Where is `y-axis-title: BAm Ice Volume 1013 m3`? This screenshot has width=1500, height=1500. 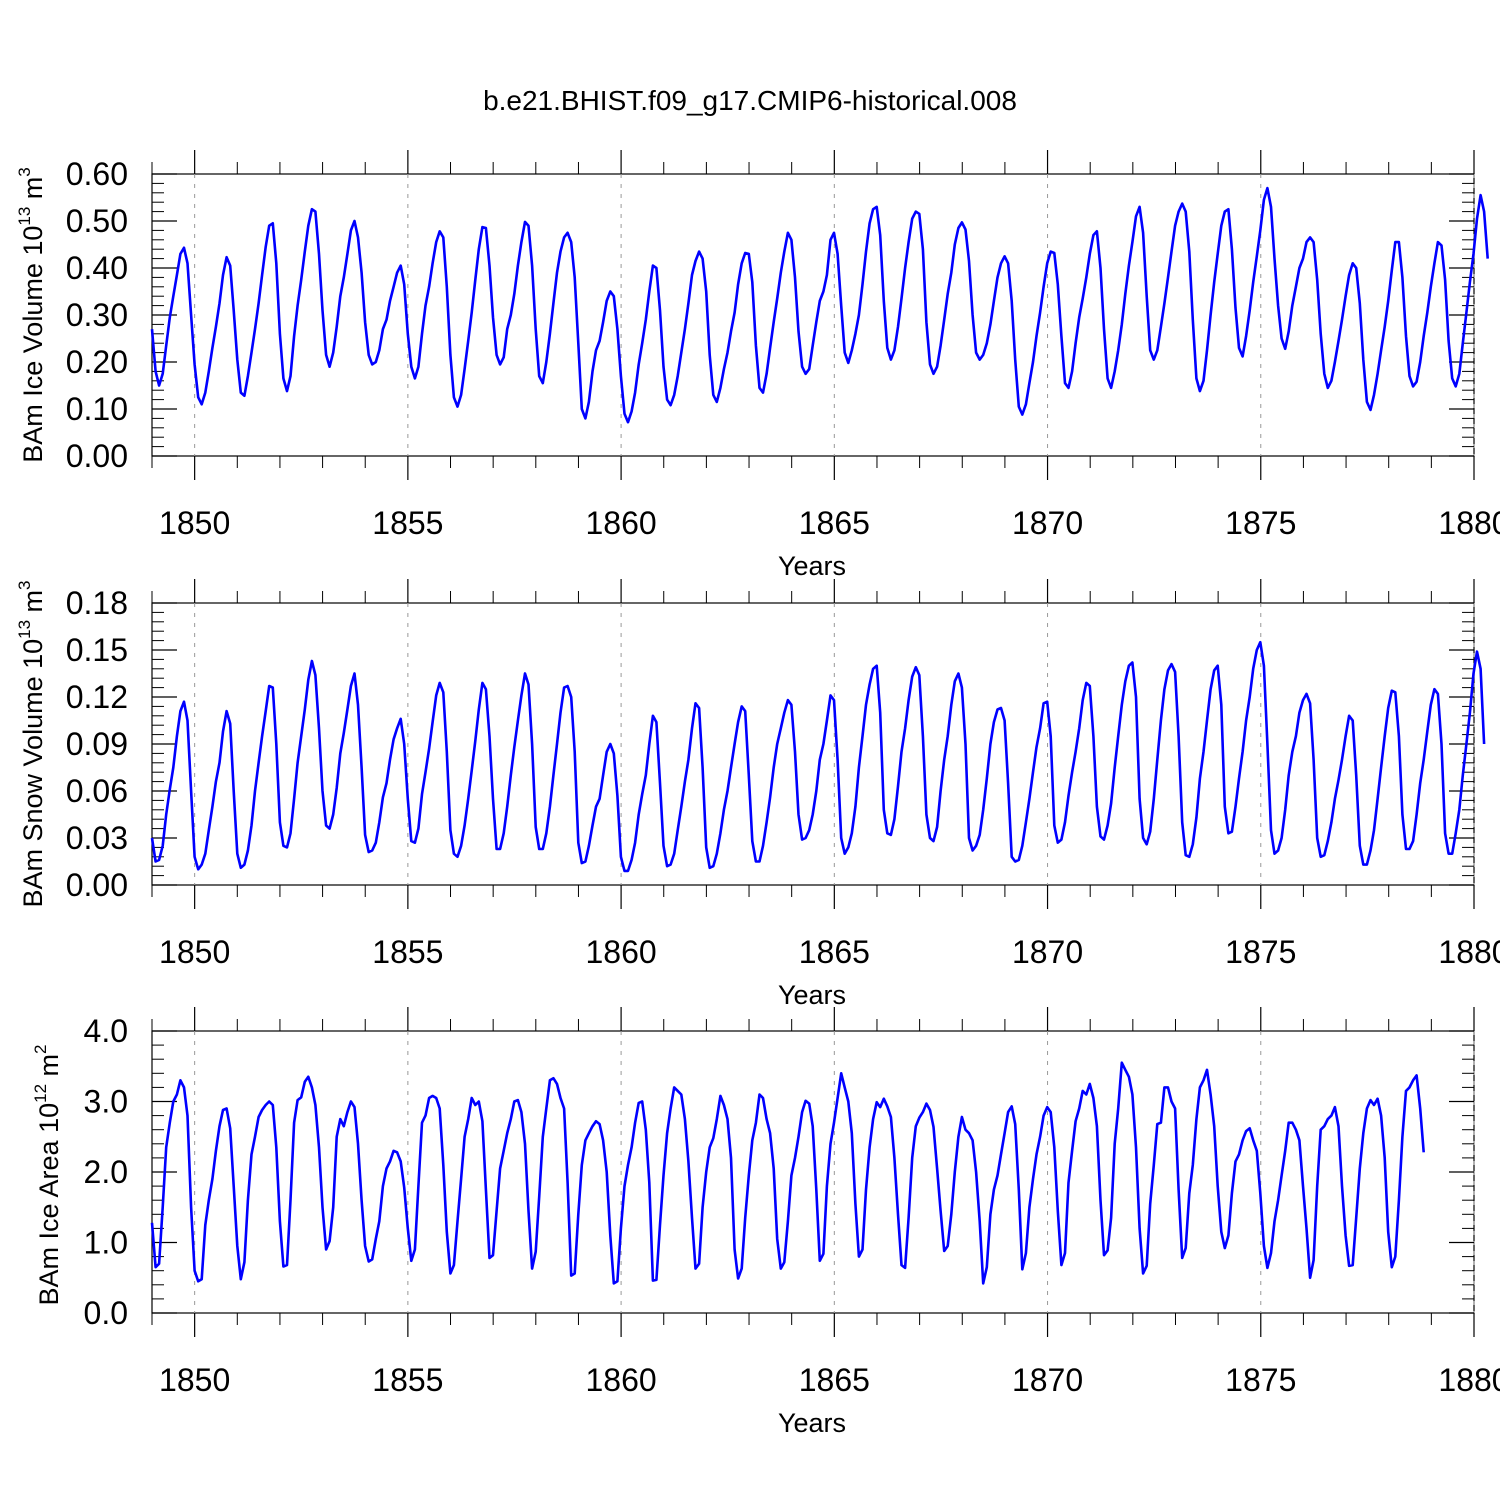 y-axis-title: BAm Ice Volume 1013 m3 is located at coordinates (31, 315).